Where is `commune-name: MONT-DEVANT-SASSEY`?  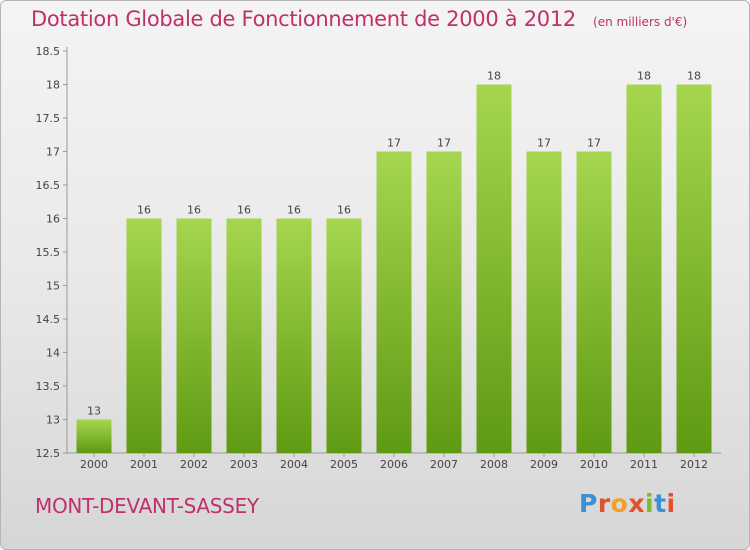
commune-name: MONT-DEVANT-SASSEY is located at coordinates (147, 506).